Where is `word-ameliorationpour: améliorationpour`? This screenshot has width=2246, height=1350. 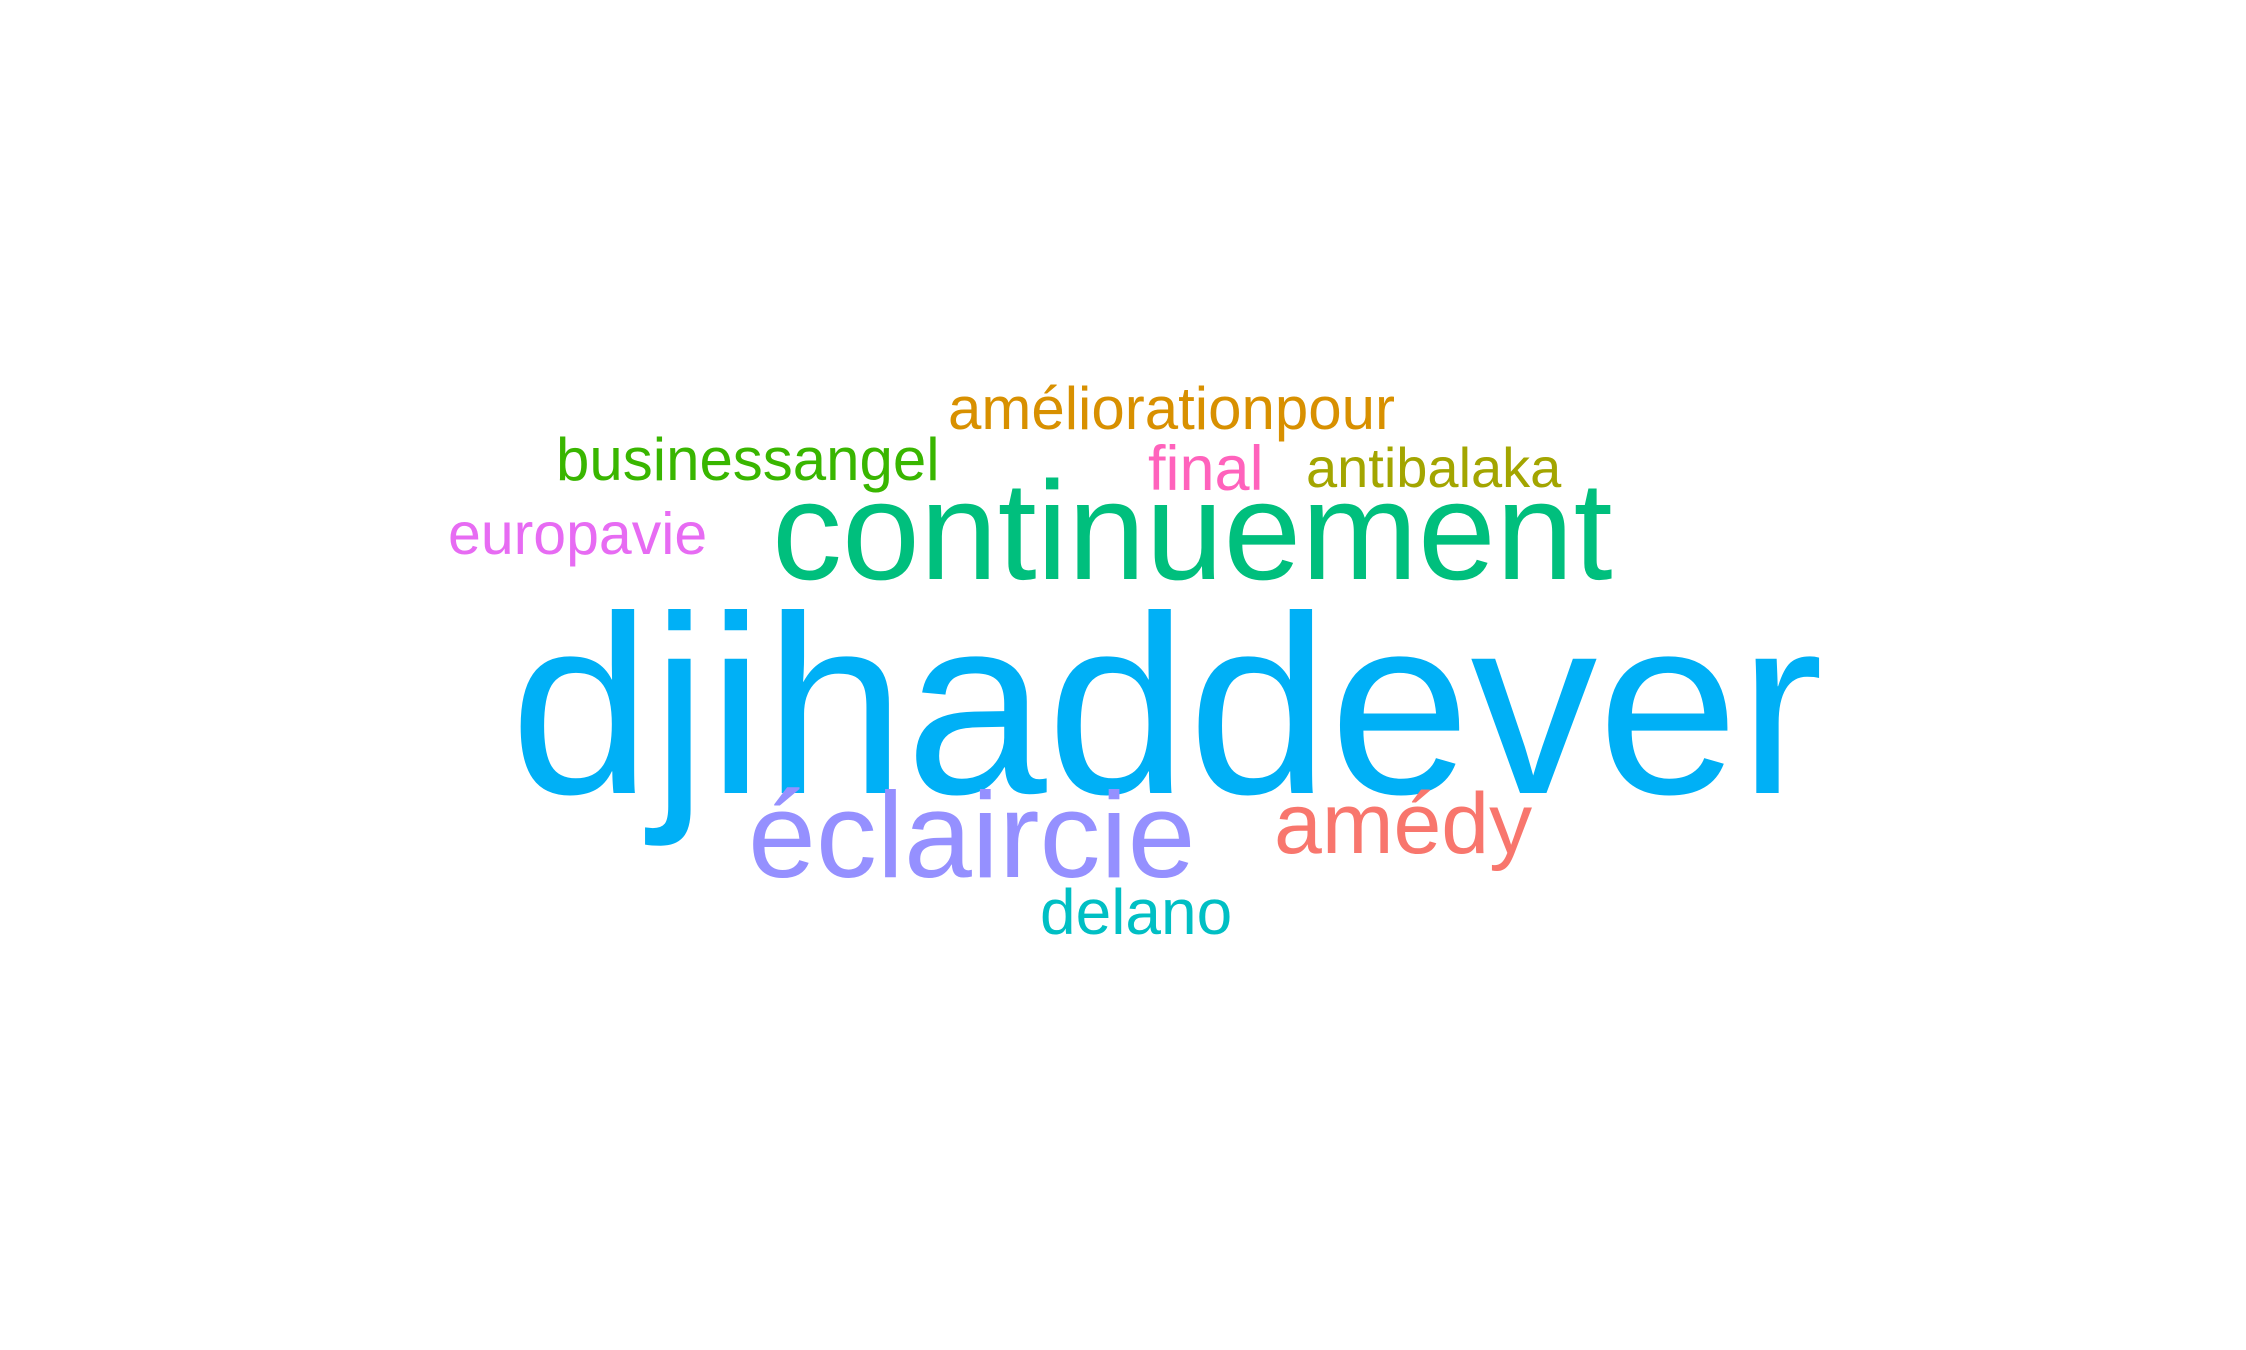
word-ameliorationpour: améliorationpour is located at coordinates (1171, 408).